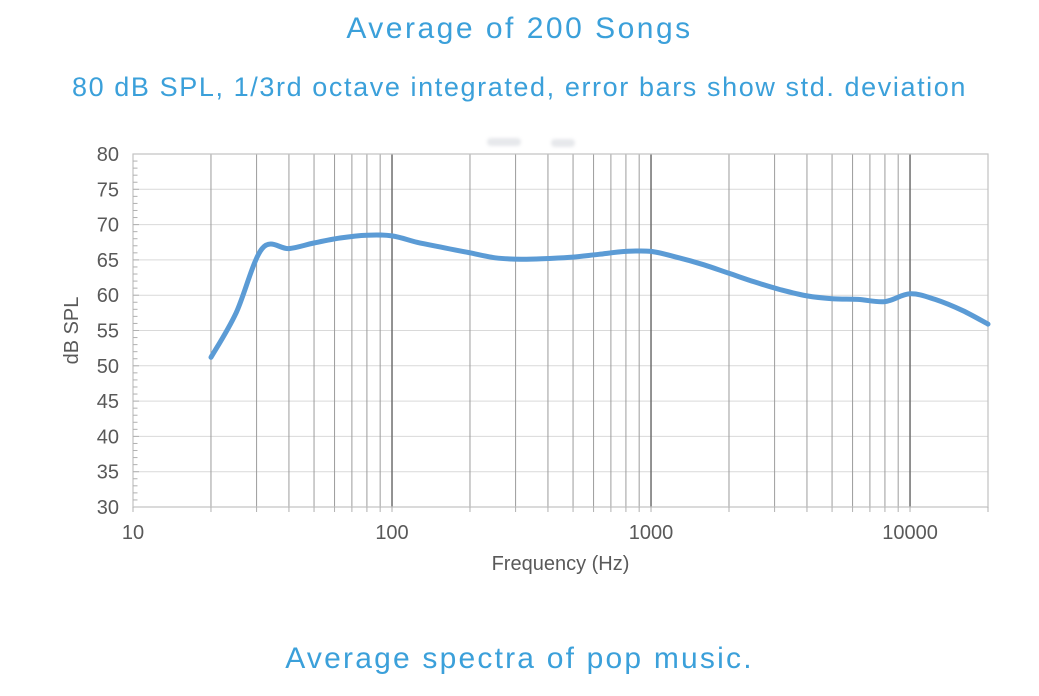 The height and width of the screenshot is (696, 1039). What do you see at coordinates (108, 155) in the screenshot?
I see `y-tick-label: 80` at bounding box center [108, 155].